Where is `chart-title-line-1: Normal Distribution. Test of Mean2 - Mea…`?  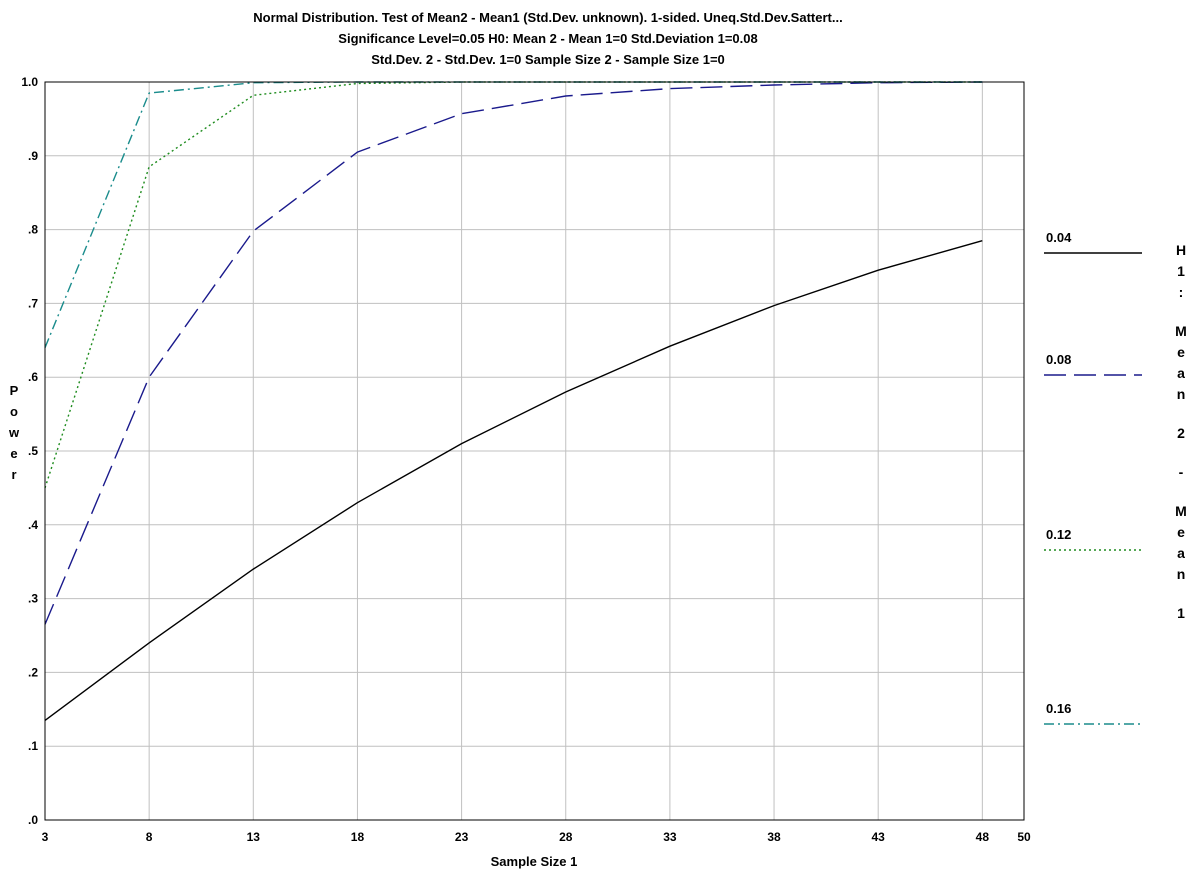 chart-title-line-1: Normal Distribution. Test of Mean2 - Mea… is located at coordinates (547, 17).